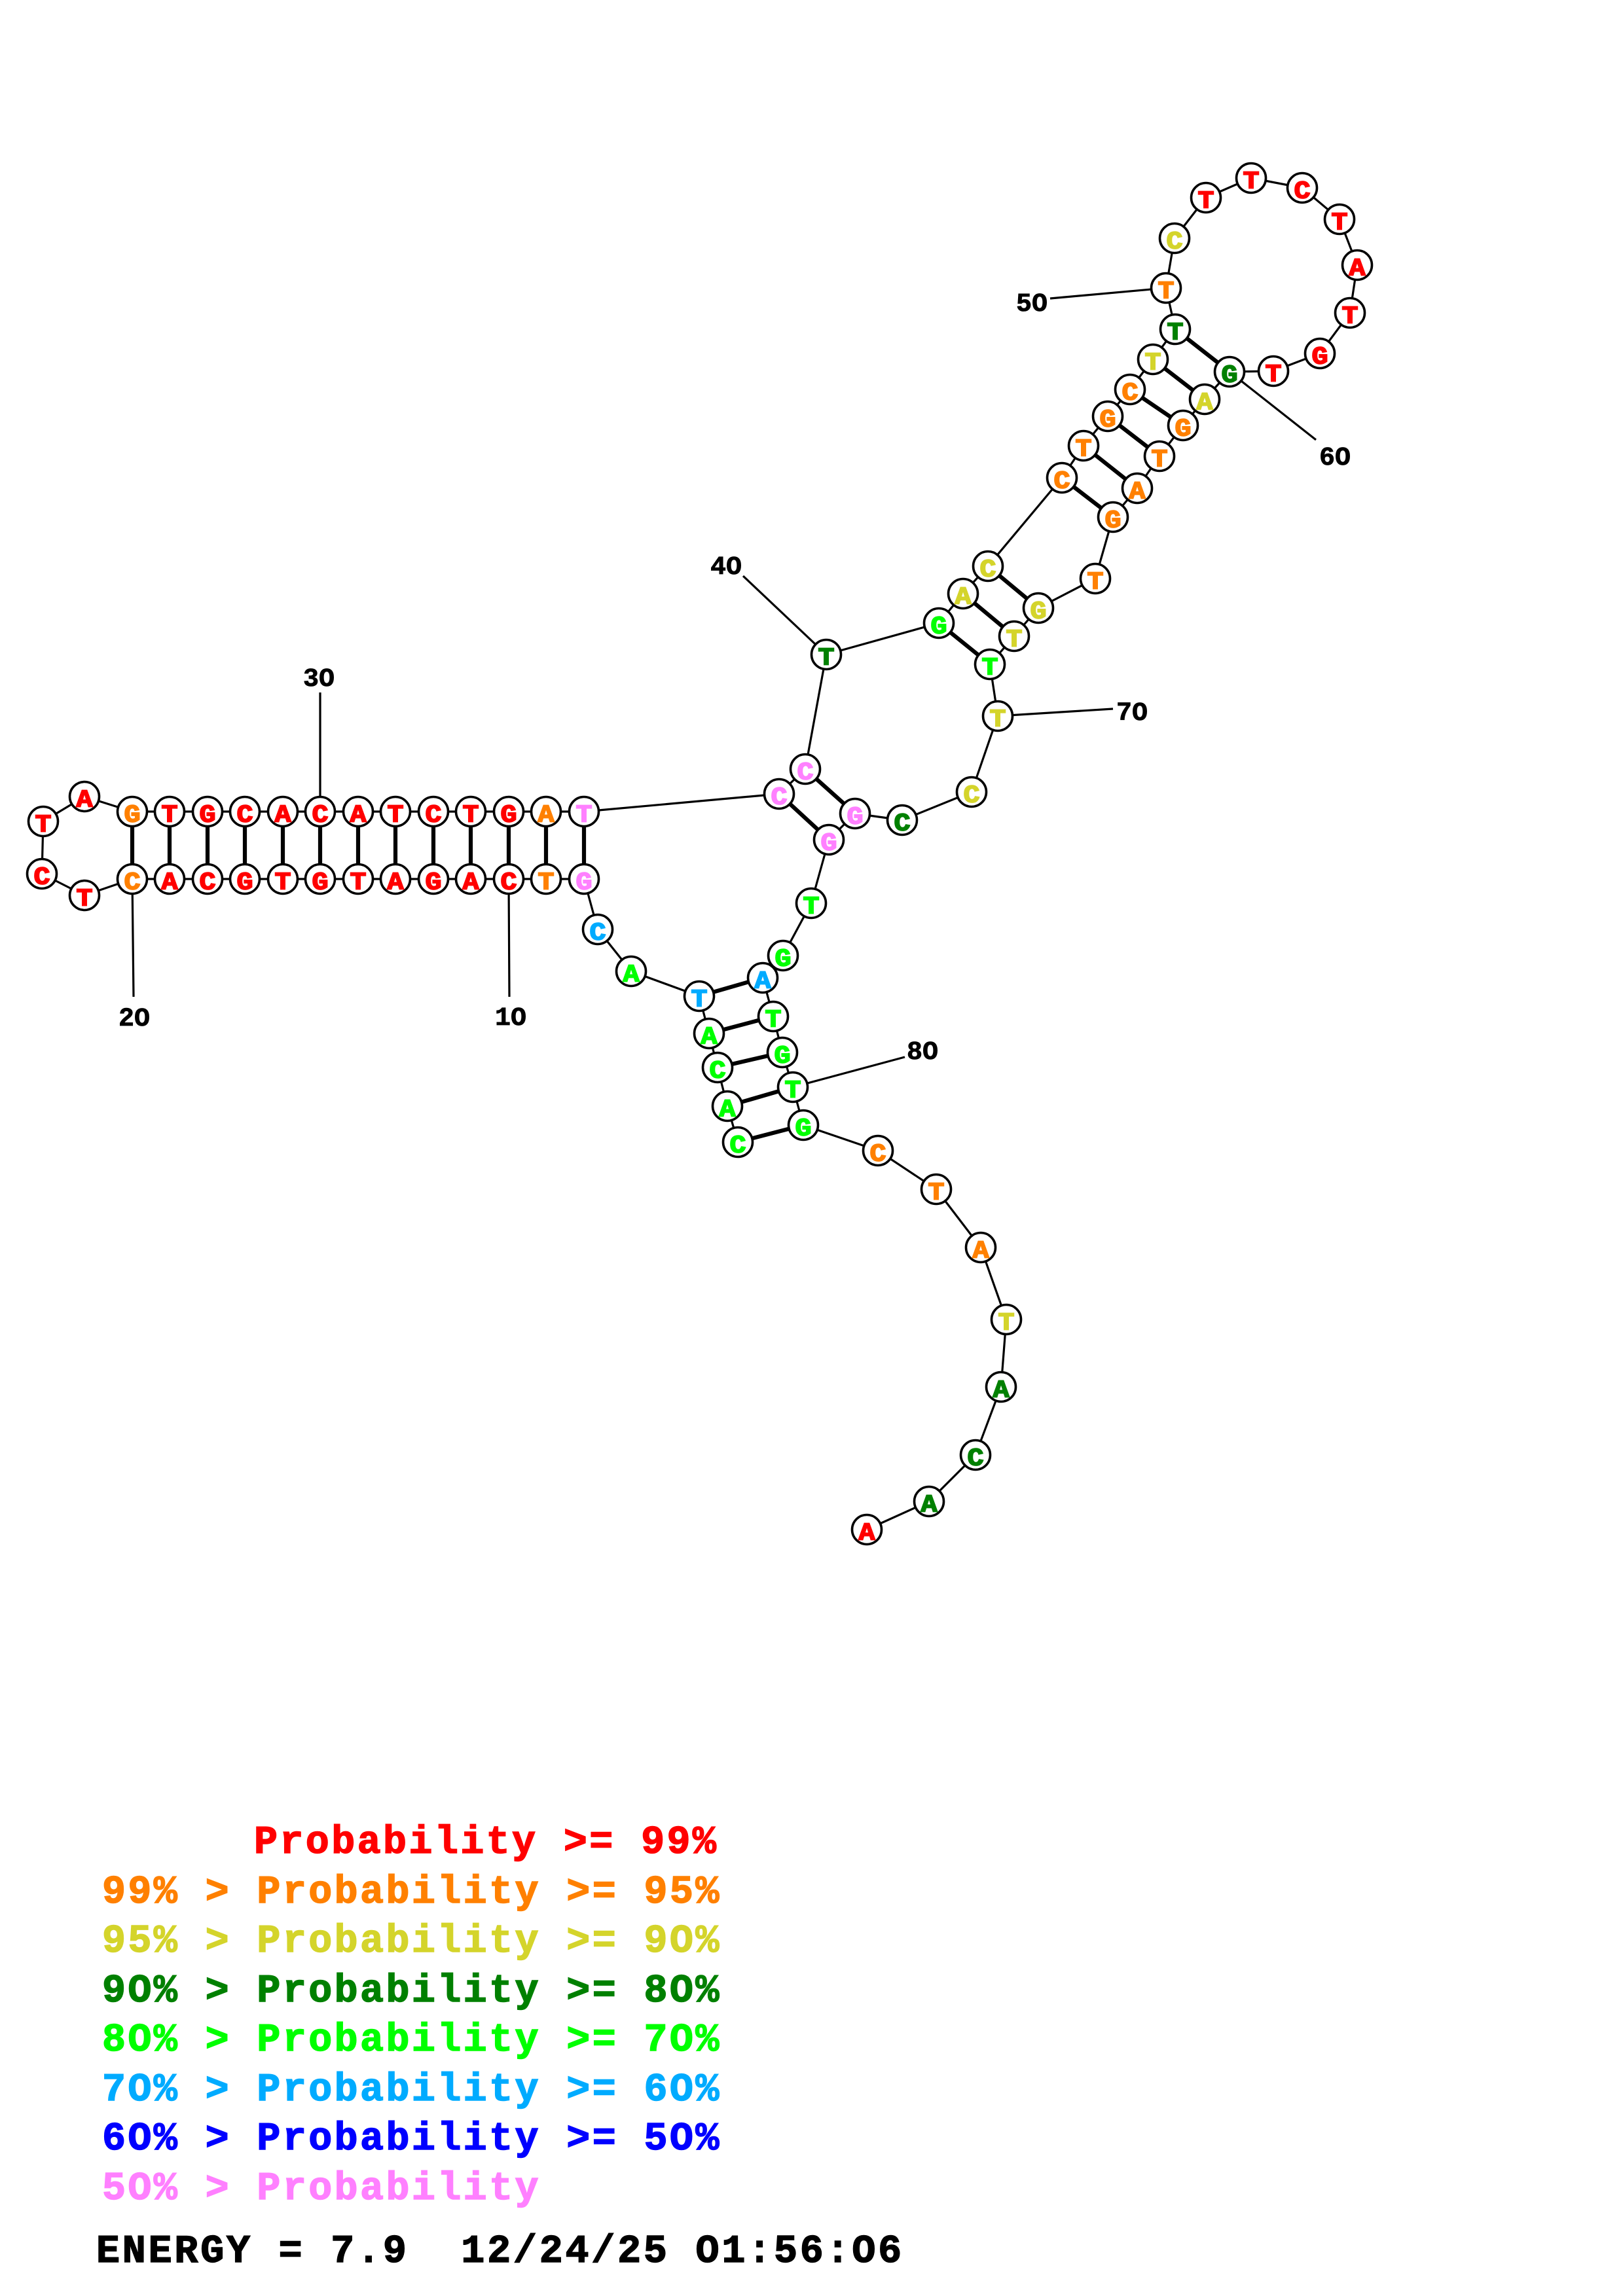  What do you see at coordinates (411, 1942) in the screenshot?
I see `svg-text: 95% > Probability >= 9O%` at bounding box center [411, 1942].